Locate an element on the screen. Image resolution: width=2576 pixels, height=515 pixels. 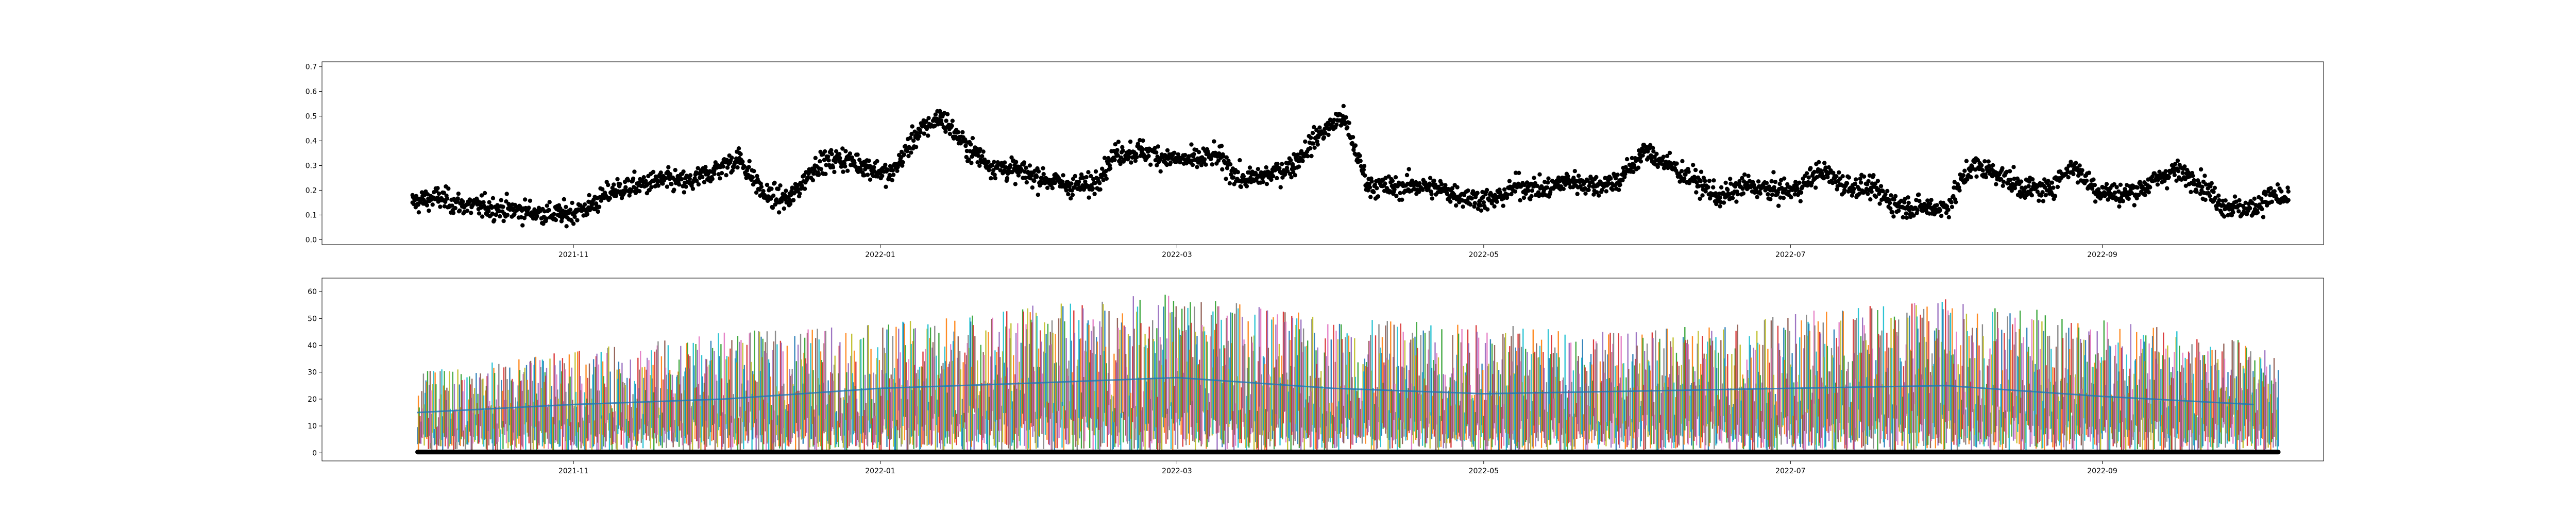
scatter-y-tick-label: 0.4 is located at coordinates (311, 142).